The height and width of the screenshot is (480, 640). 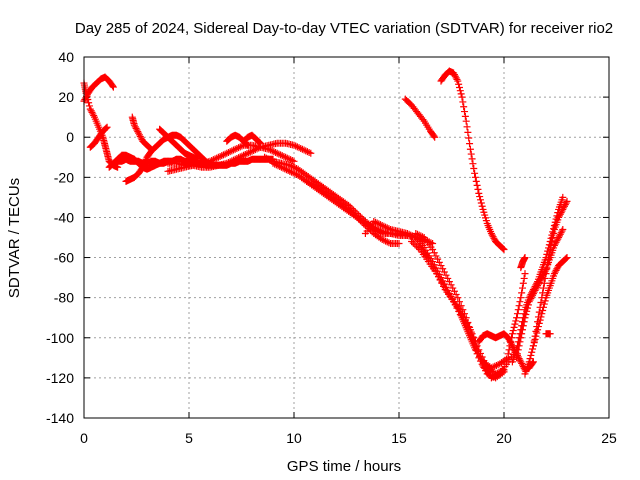 I want to click on x-tick-label: 5, so click(x=189, y=438).